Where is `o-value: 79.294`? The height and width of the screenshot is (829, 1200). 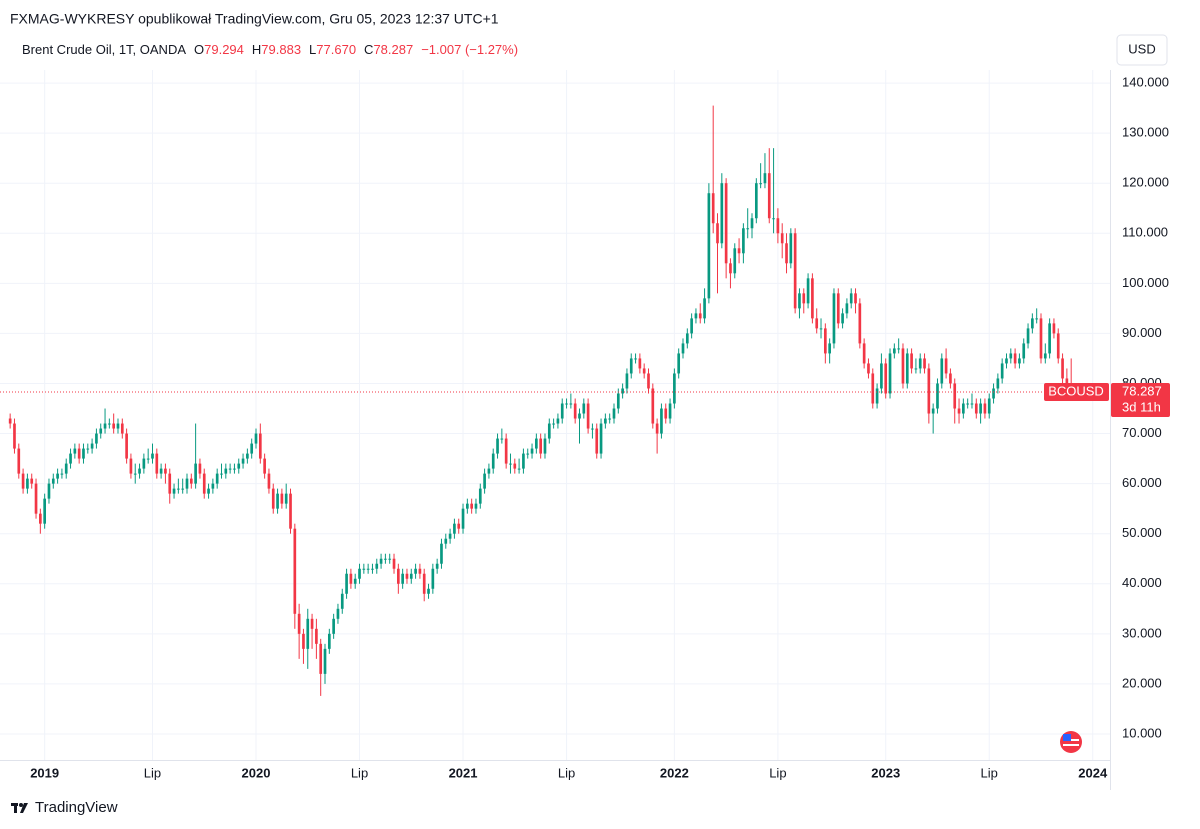
o-value: 79.294 is located at coordinates (224, 49).